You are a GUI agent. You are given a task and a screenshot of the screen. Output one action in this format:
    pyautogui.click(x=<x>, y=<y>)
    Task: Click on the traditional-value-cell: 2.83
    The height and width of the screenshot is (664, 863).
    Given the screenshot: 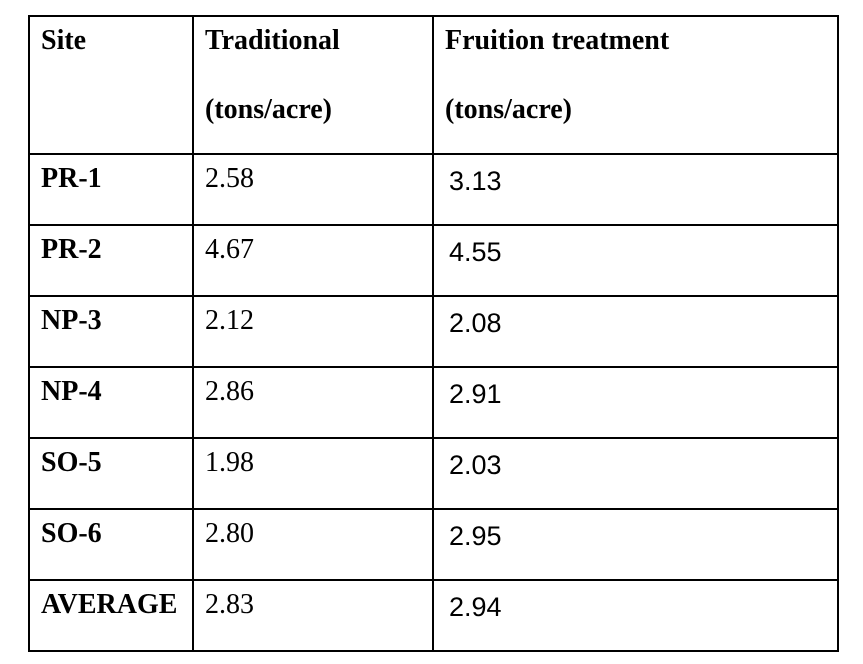 What is the action you would take?
    pyautogui.click(x=313, y=615)
    